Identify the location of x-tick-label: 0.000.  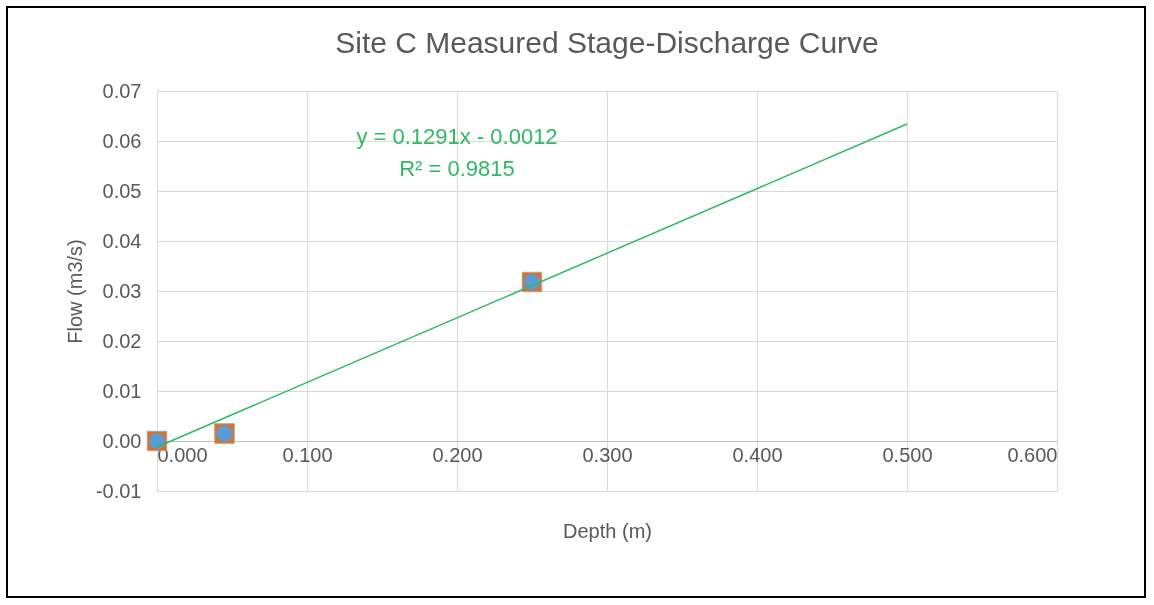
(182, 454).